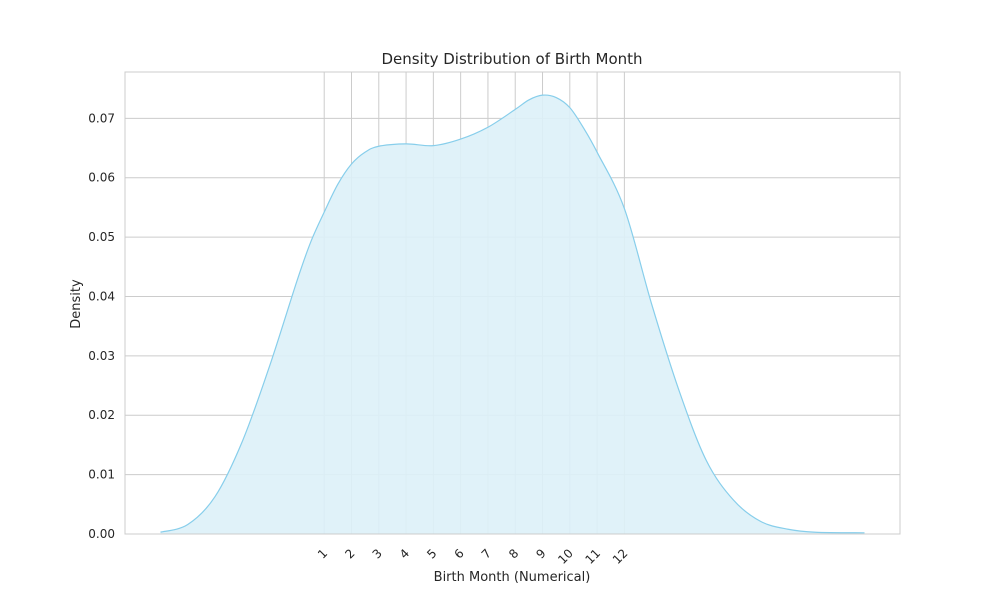 This screenshot has height=600, width=1000. What do you see at coordinates (101, 326) in the screenshot?
I see `y-axis-ticks: 0.00 0.01 0.02 0.03 0.04 0.05 0.06 0.07` at bounding box center [101, 326].